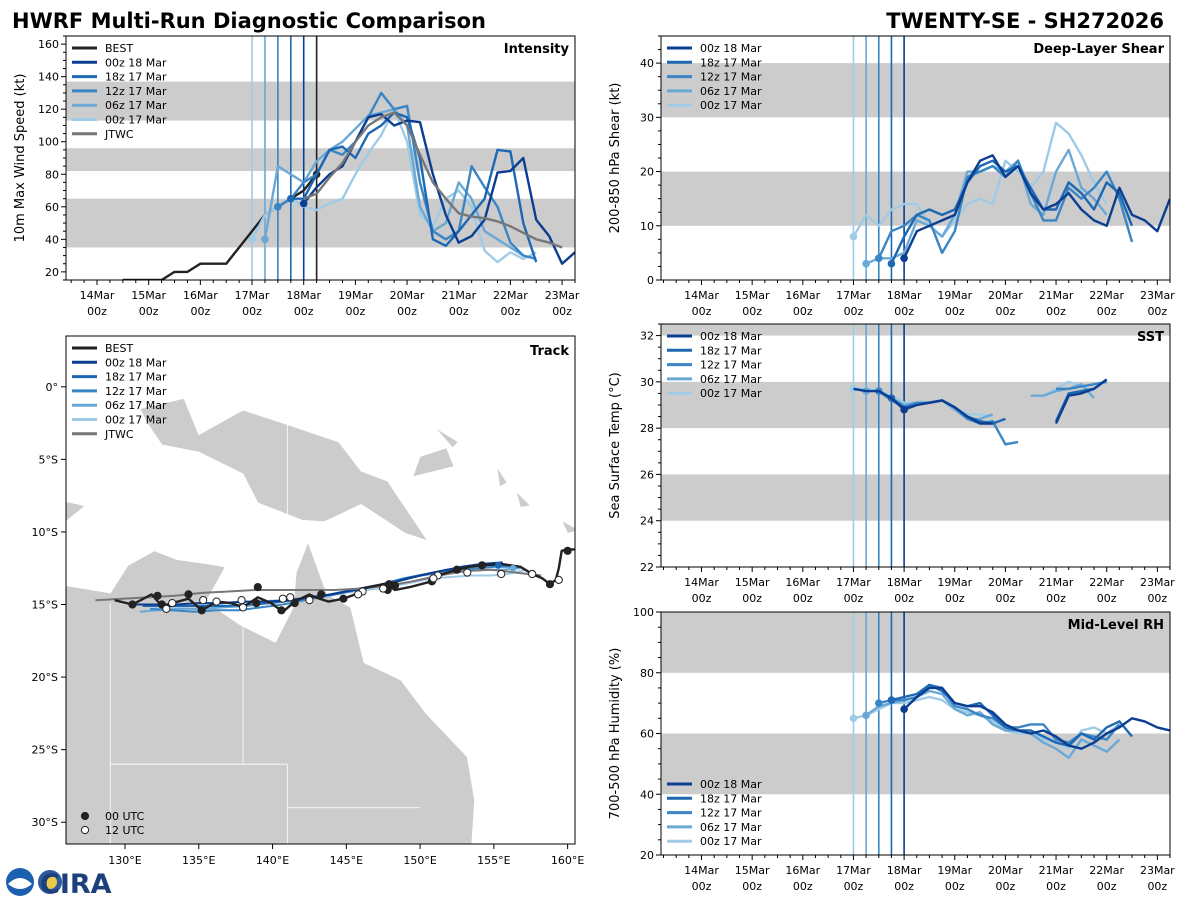 The width and height of the screenshot is (1200, 900). What do you see at coordinates (523, 498) in the screenshot?
I see `solomon-islands-landmass` at bounding box center [523, 498].